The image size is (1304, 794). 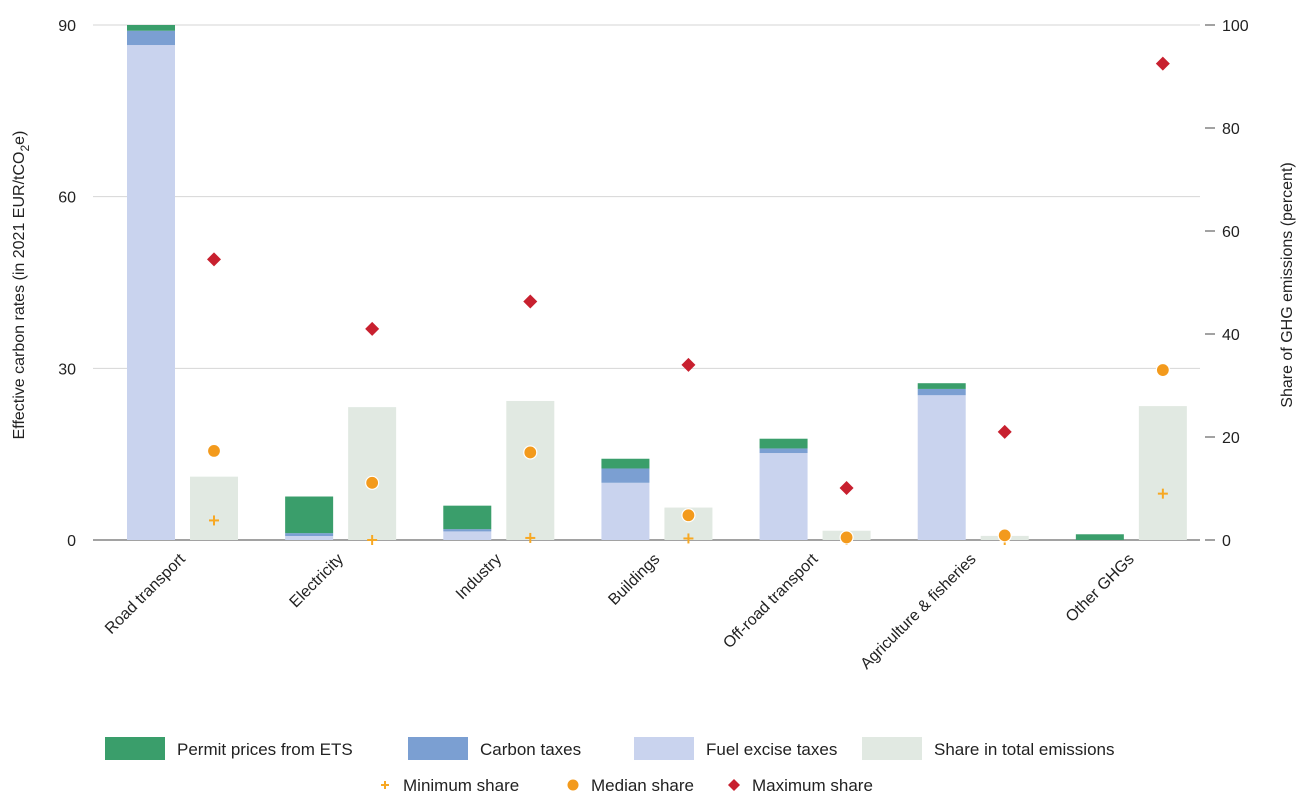 What do you see at coordinates (317, 581) in the screenshot?
I see `x-tick-label: Electricity` at bounding box center [317, 581].